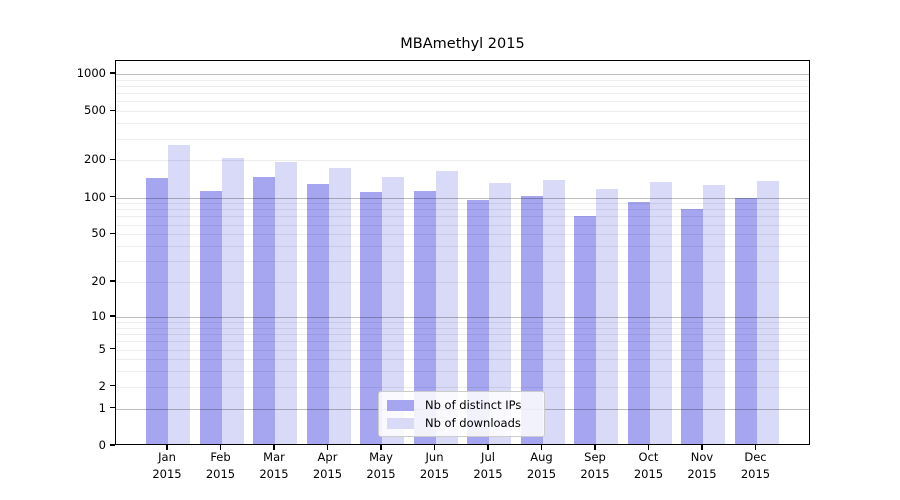  I want to click on bar-downloads-aug, so click(553, 311).